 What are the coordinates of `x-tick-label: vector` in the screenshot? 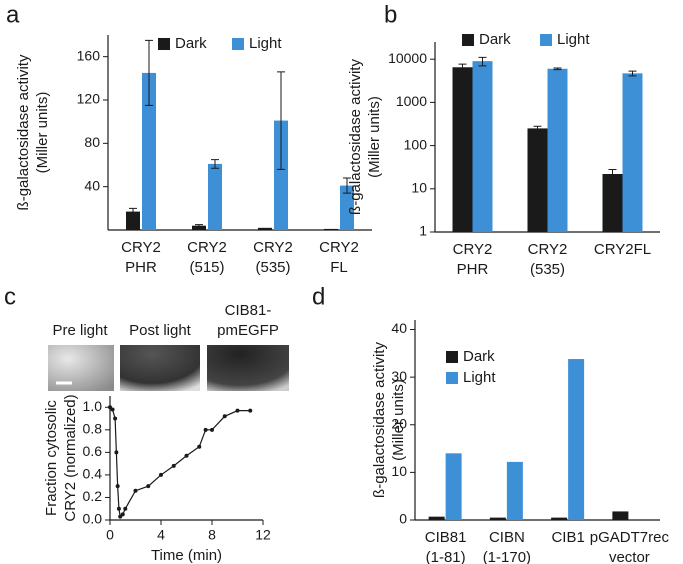 It's located at (629, 556).